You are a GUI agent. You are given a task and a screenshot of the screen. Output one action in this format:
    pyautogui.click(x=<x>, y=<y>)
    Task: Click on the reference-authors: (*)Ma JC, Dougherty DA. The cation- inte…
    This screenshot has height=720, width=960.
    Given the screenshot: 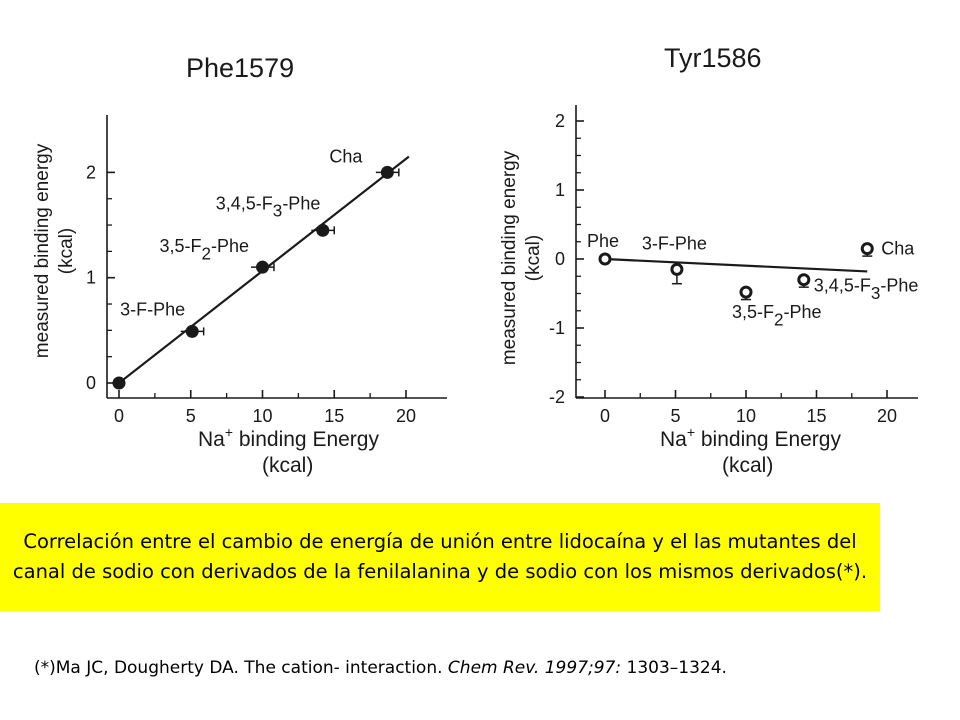 What is the action you would take?
    pyautogui.click(x=241, y=668)
    